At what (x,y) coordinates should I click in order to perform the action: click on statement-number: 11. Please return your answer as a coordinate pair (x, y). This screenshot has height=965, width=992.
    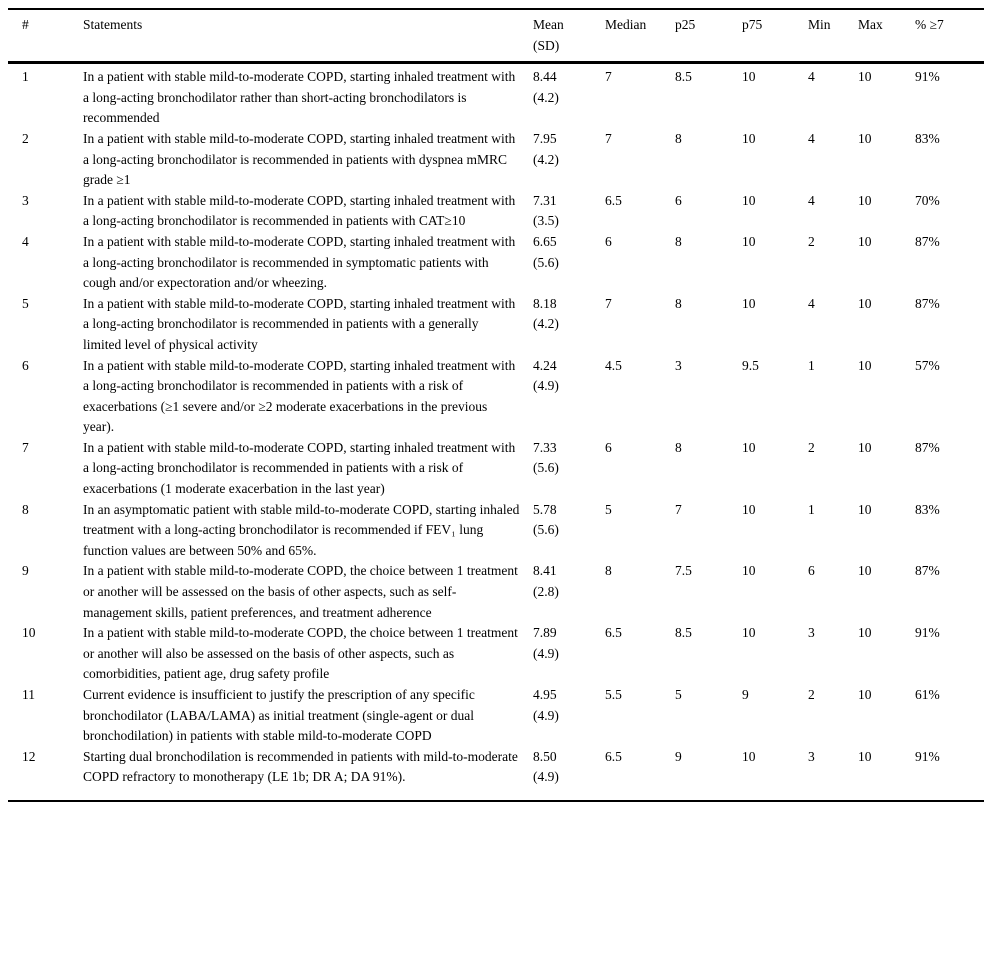
    Looking at the image, I should click on (28, 694).